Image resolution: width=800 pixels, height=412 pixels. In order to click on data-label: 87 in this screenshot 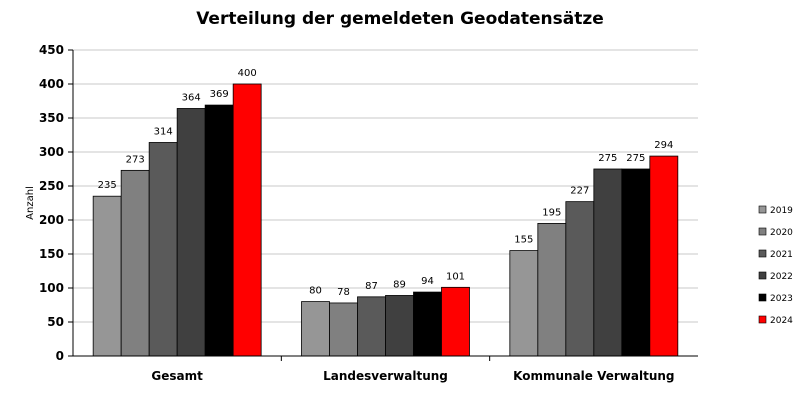, I will do `click(371, 286)`.